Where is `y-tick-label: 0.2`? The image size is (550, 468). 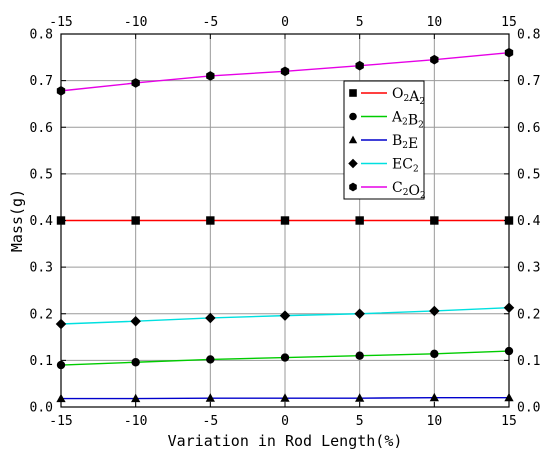
y-tick-label: 0.2 is located at coordinates (41, 314).